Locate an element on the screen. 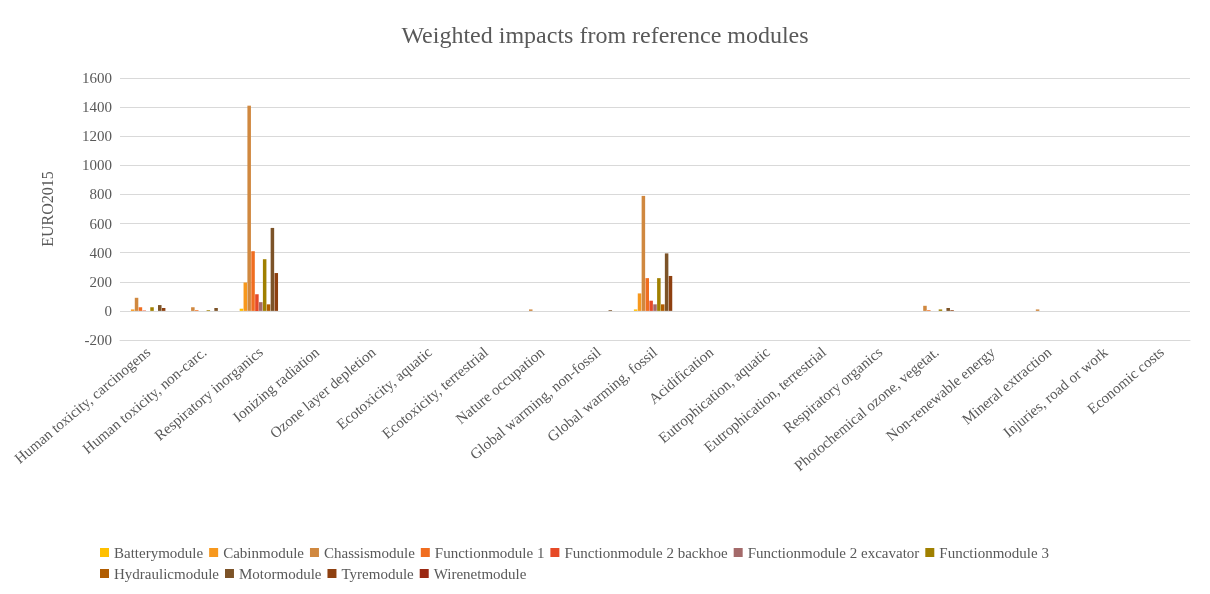 Image resolution: width=1210 pixels, height=594 pixels. legend-label: Functionmodule 2 excavator is located at coordinates (833, 552).